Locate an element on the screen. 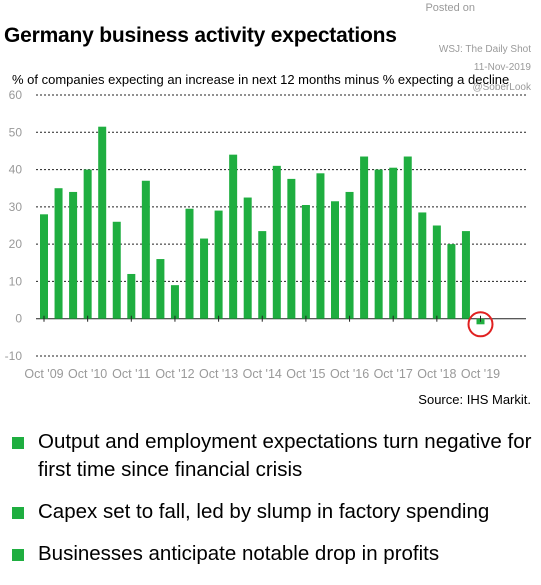  x-tick-label: Oct '11 is located at coordinates (131, 374).